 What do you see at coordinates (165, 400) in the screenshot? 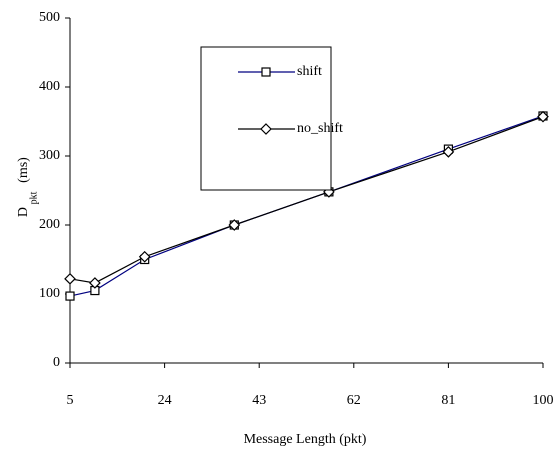
I see `x-tick-label: 24` at bounding box center [165, 400].